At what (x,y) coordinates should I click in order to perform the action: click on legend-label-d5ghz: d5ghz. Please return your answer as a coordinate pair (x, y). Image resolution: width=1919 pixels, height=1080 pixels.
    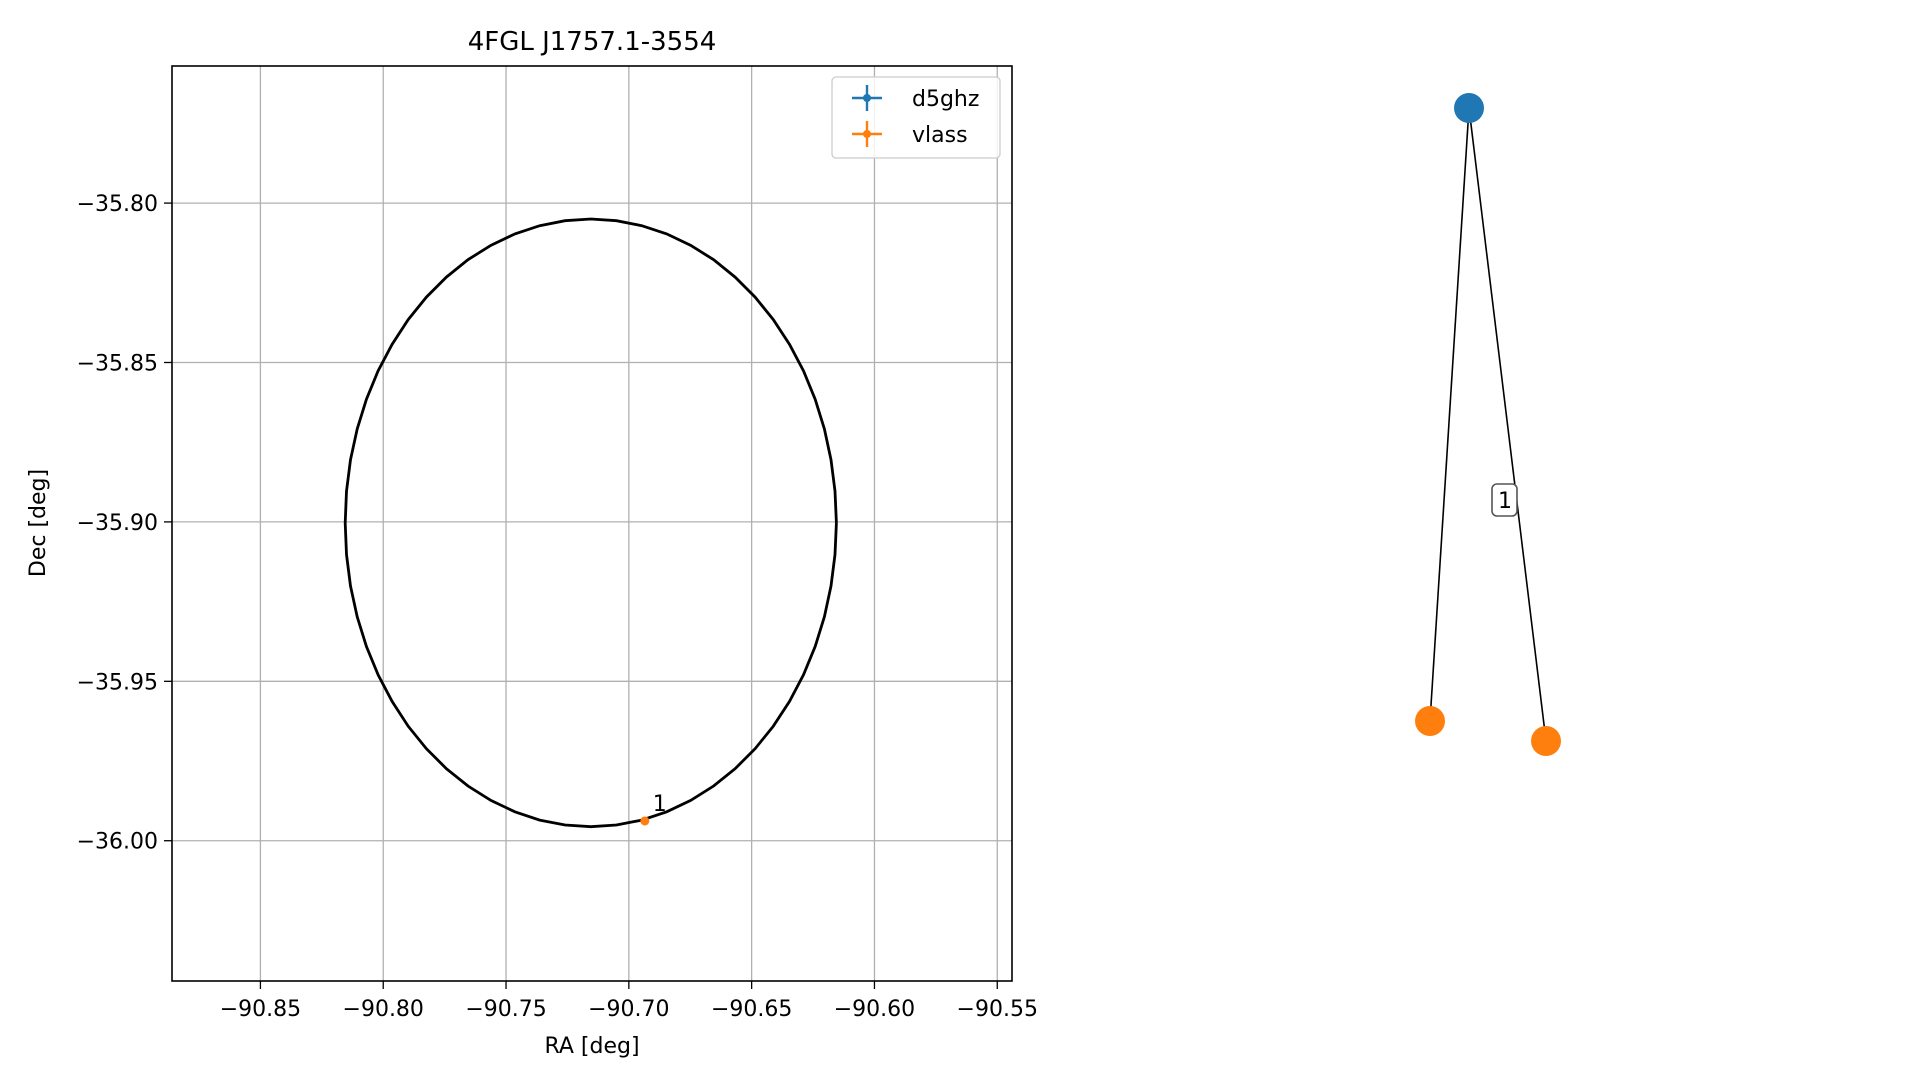
    Looking at the image, I should click on (945, 99).